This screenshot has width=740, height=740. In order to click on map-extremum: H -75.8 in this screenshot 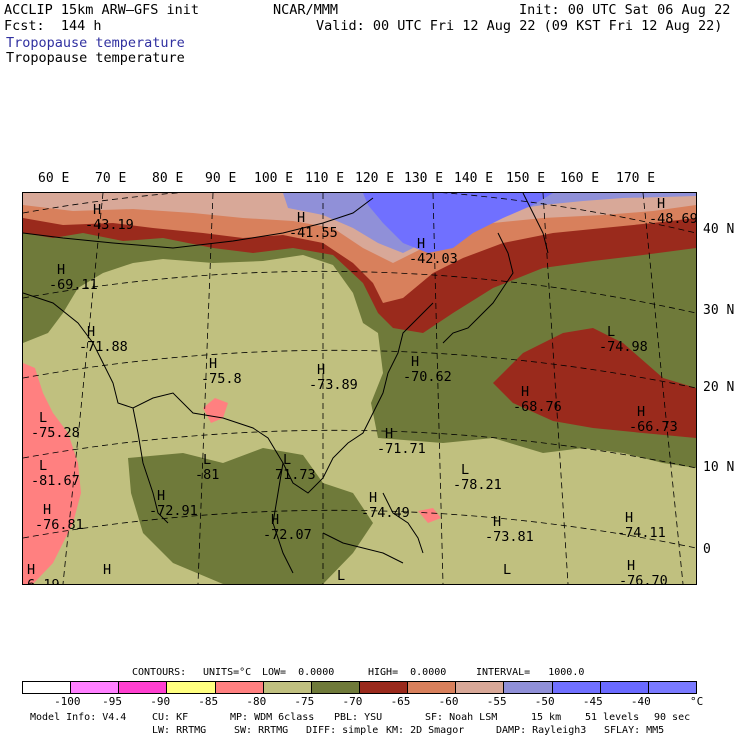, I will do `click(221, 372)`.